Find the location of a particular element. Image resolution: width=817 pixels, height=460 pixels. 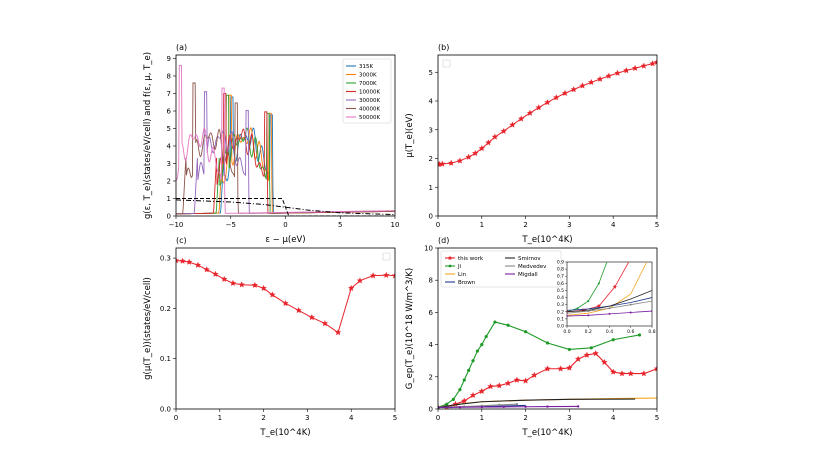

legend-entry: 50000K is located at coordinates (369, 118).